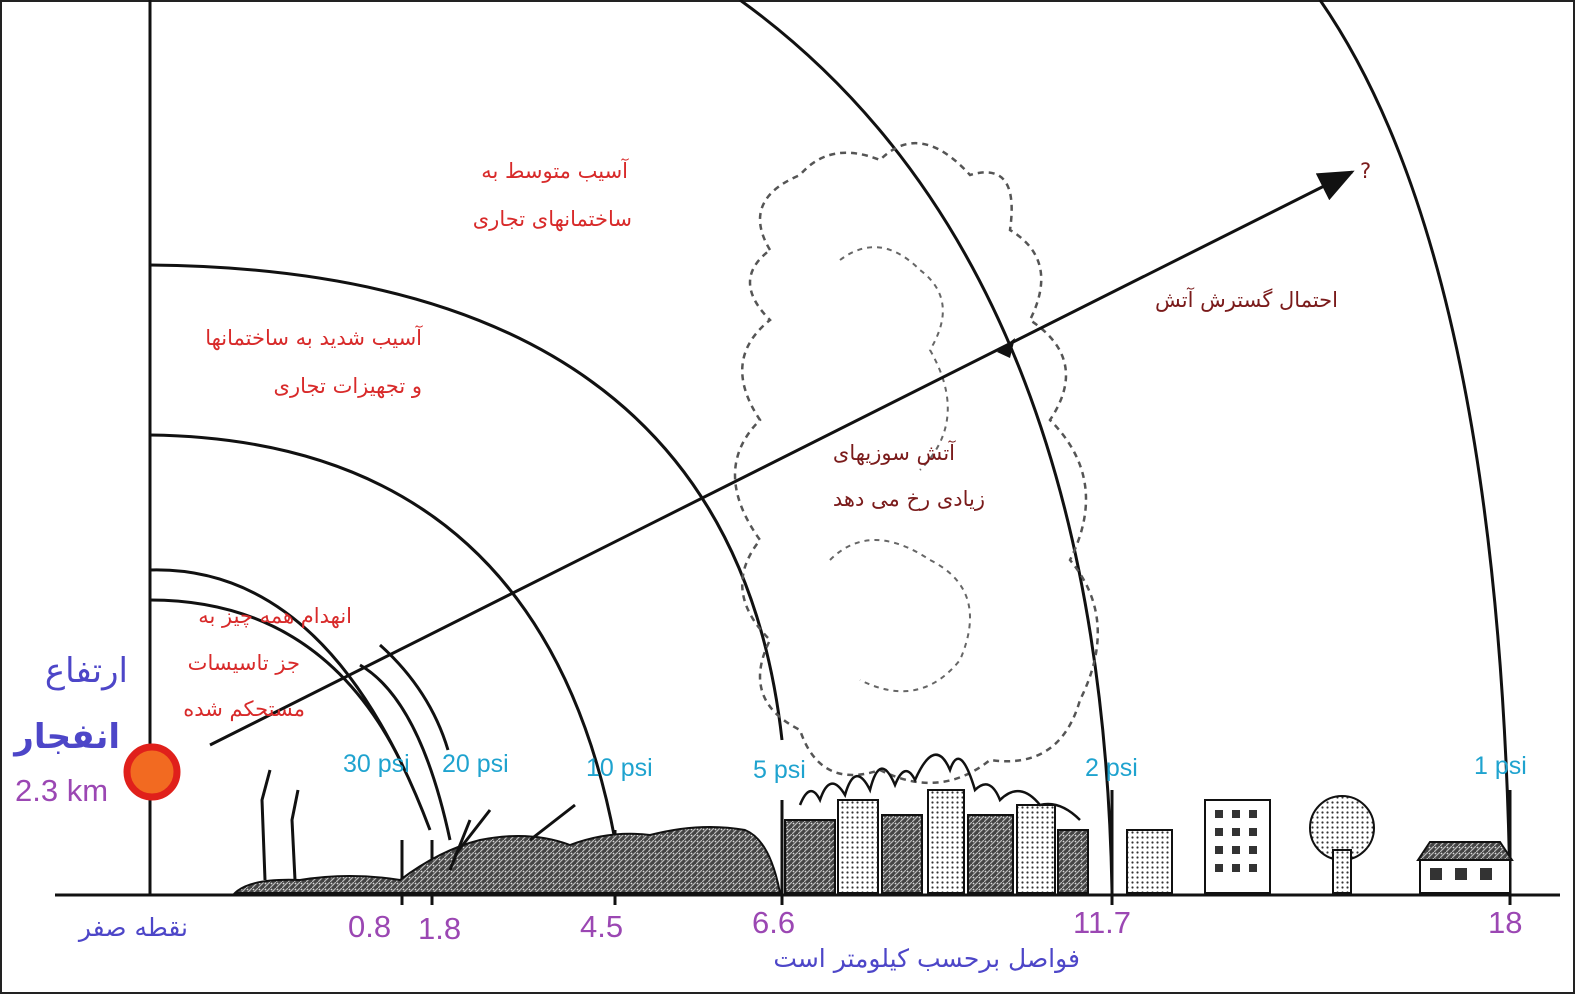 The image size is (1575, 994). What do you see at coordinates (555, 170) in the screenshot?
I see `moderate-damage-label-1: آسیب متوسط به` at bounding box center [555, 170].